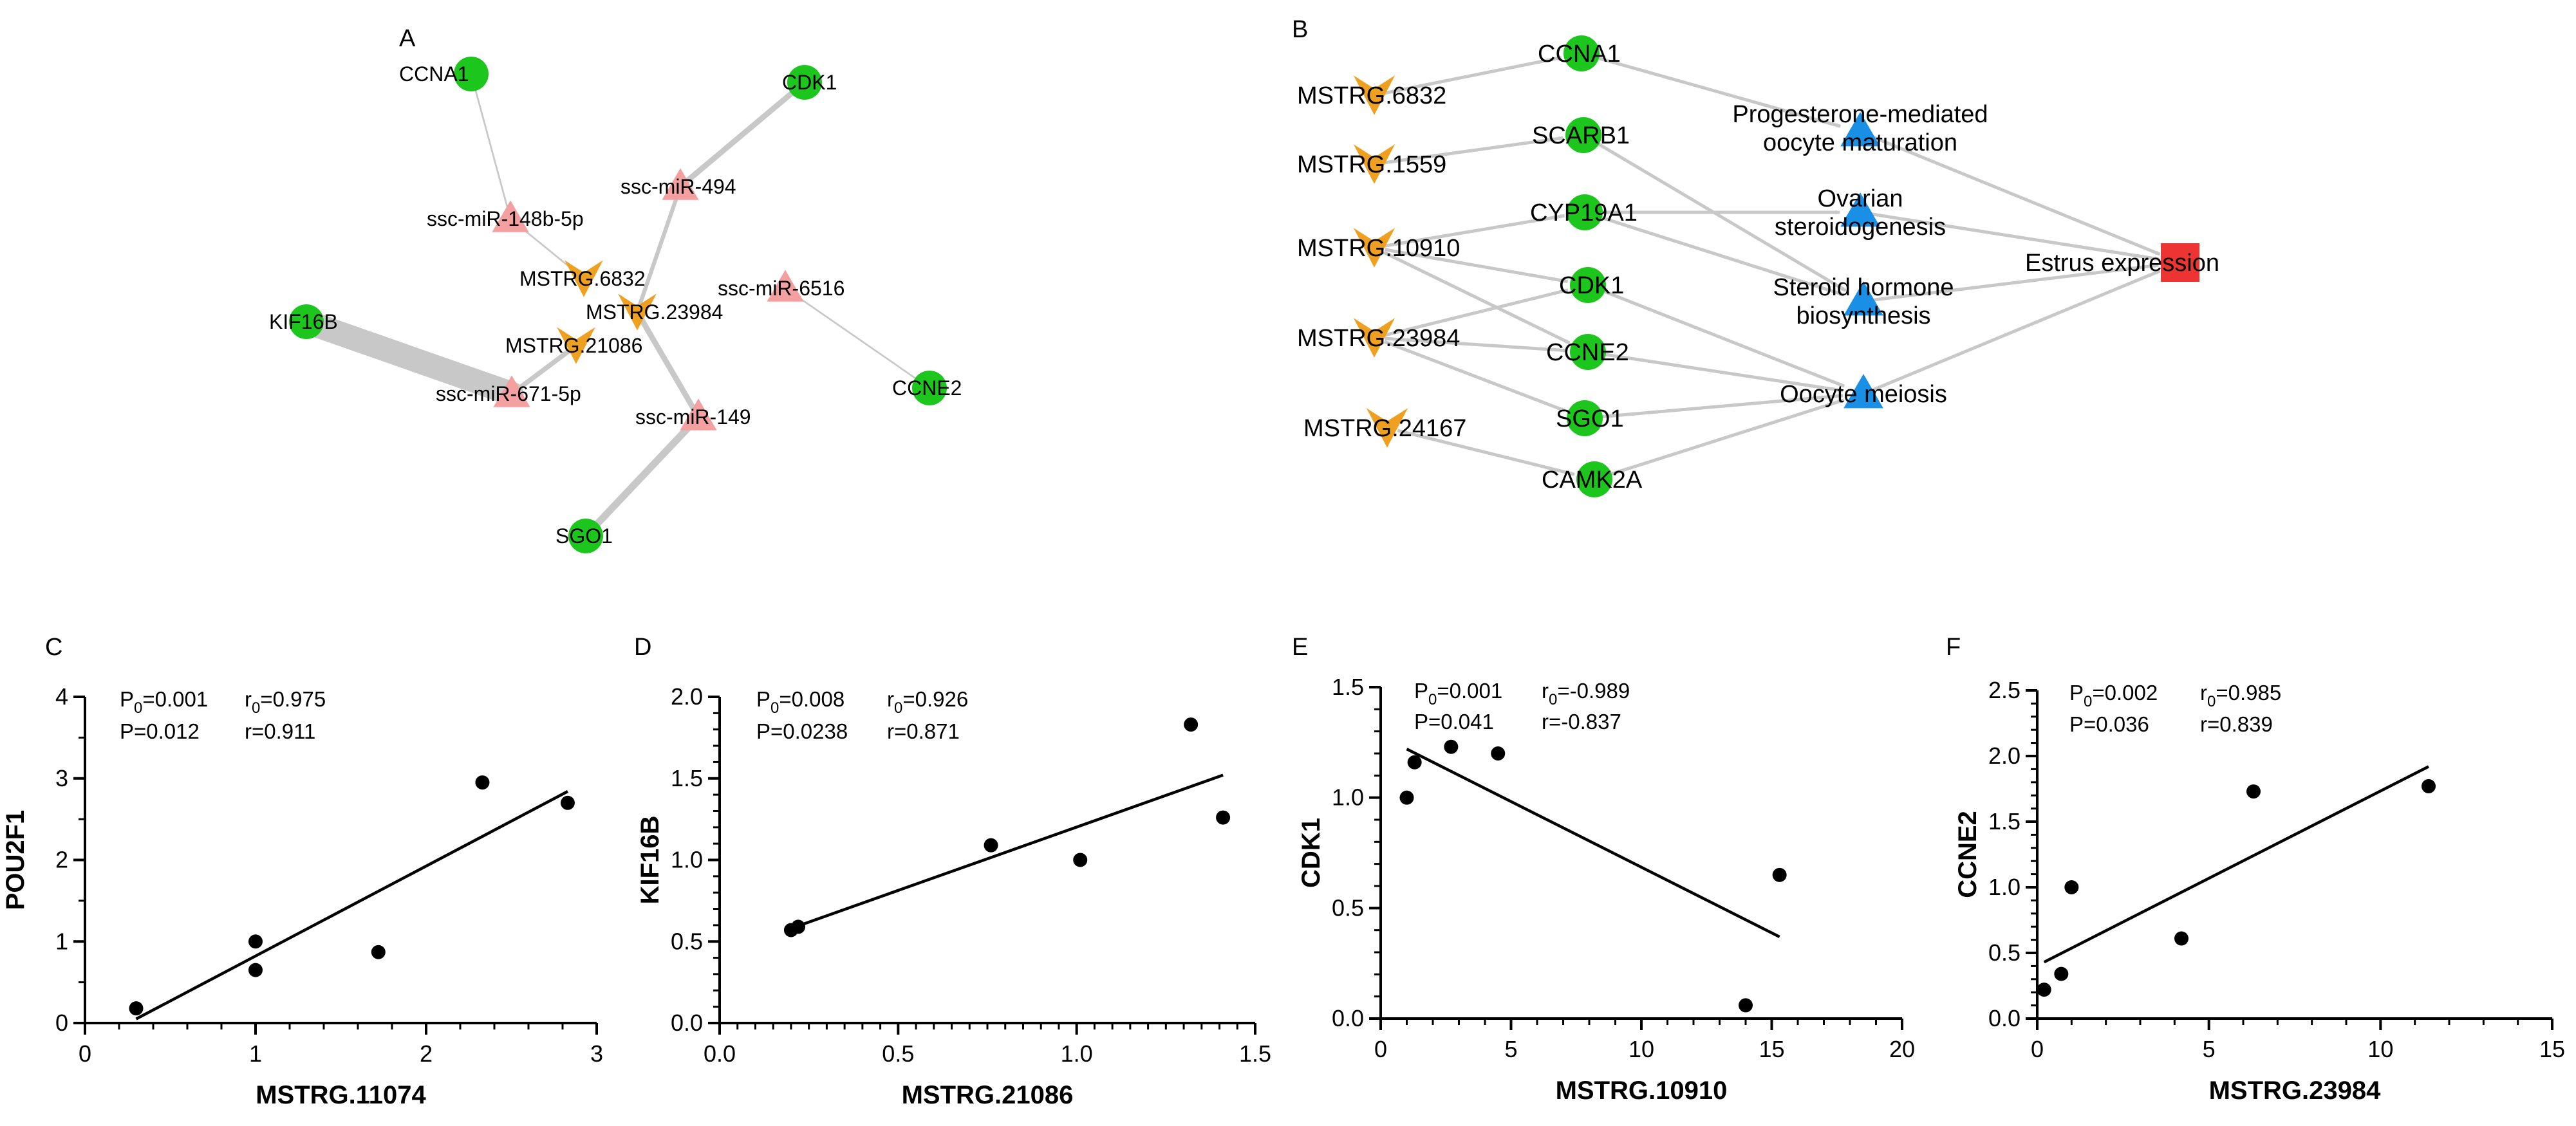 The height and width of the screenshot is (1126, 2576). I want to click on y-axis-title: POU2F1, so click(15, 860).